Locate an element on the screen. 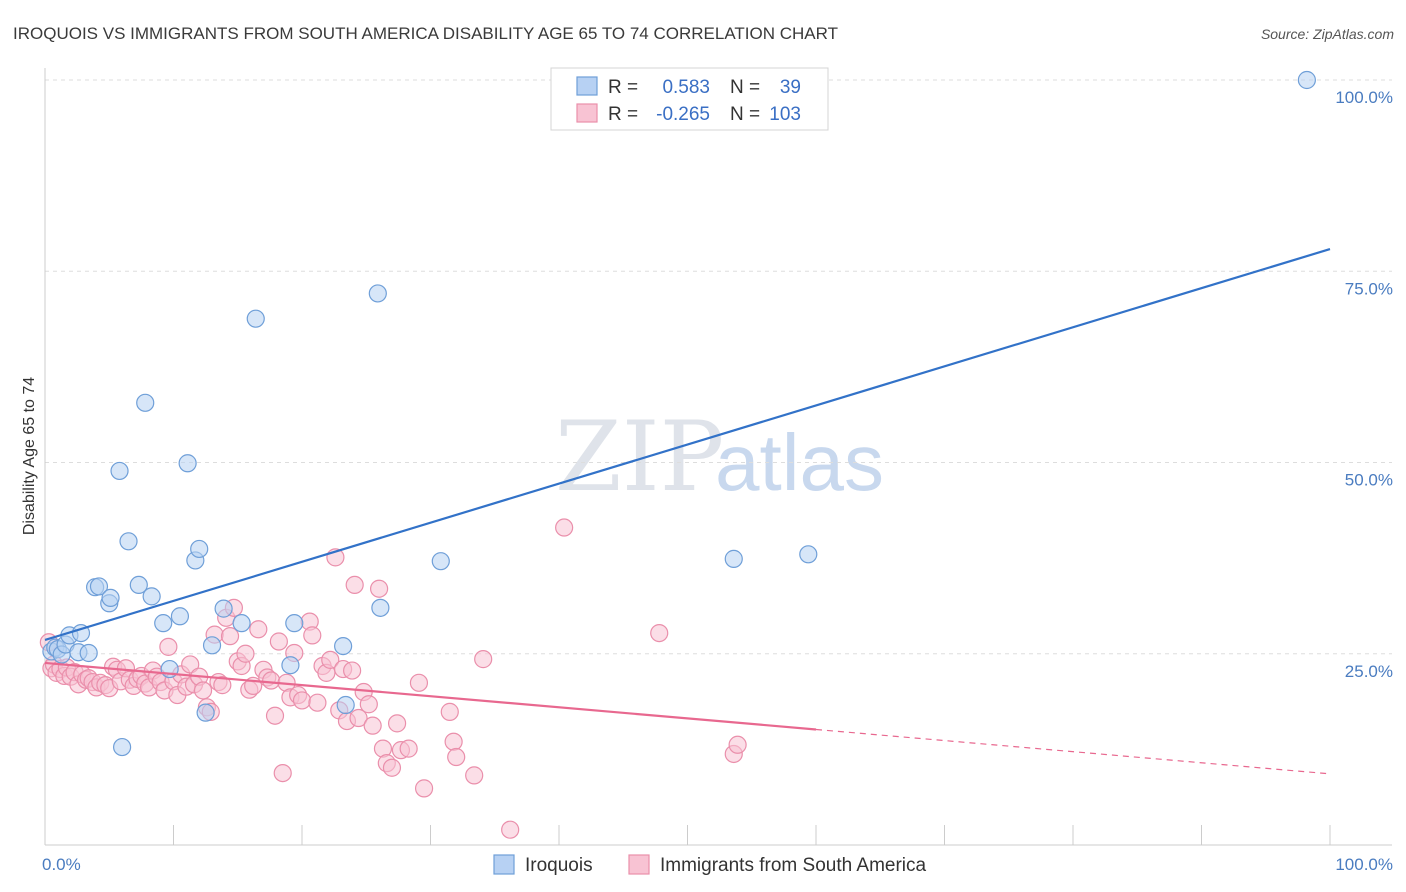 This screenshot has width=1406, height=892. legend-n-label-iroquois: N = is located at coordinates (745, 87).